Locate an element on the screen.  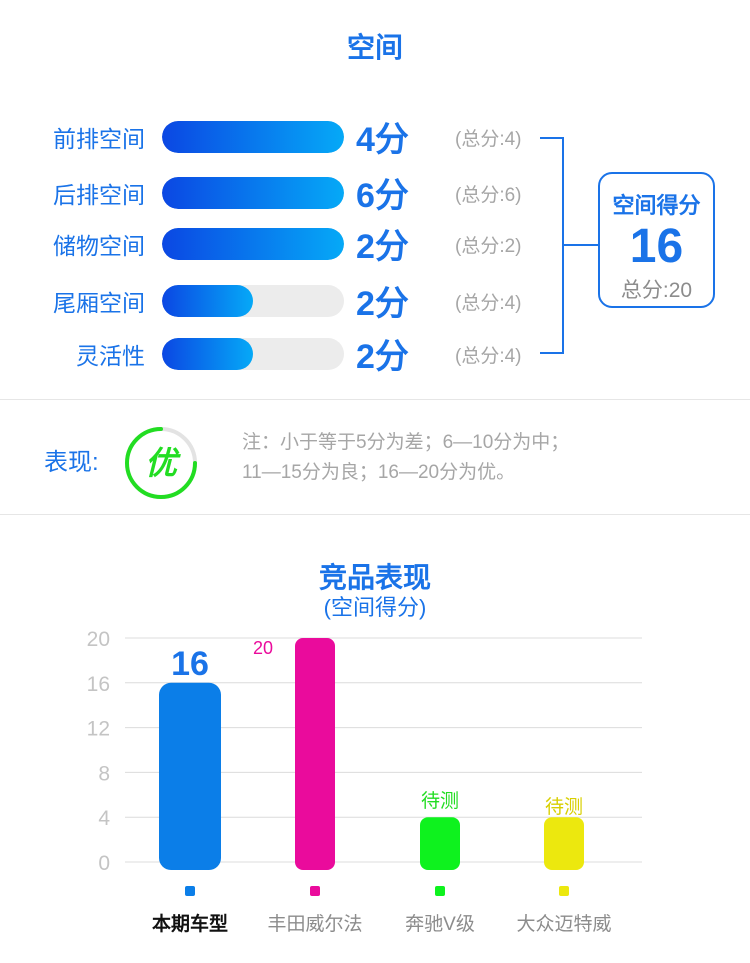
bracket-line is located at coordinates (552, 245).